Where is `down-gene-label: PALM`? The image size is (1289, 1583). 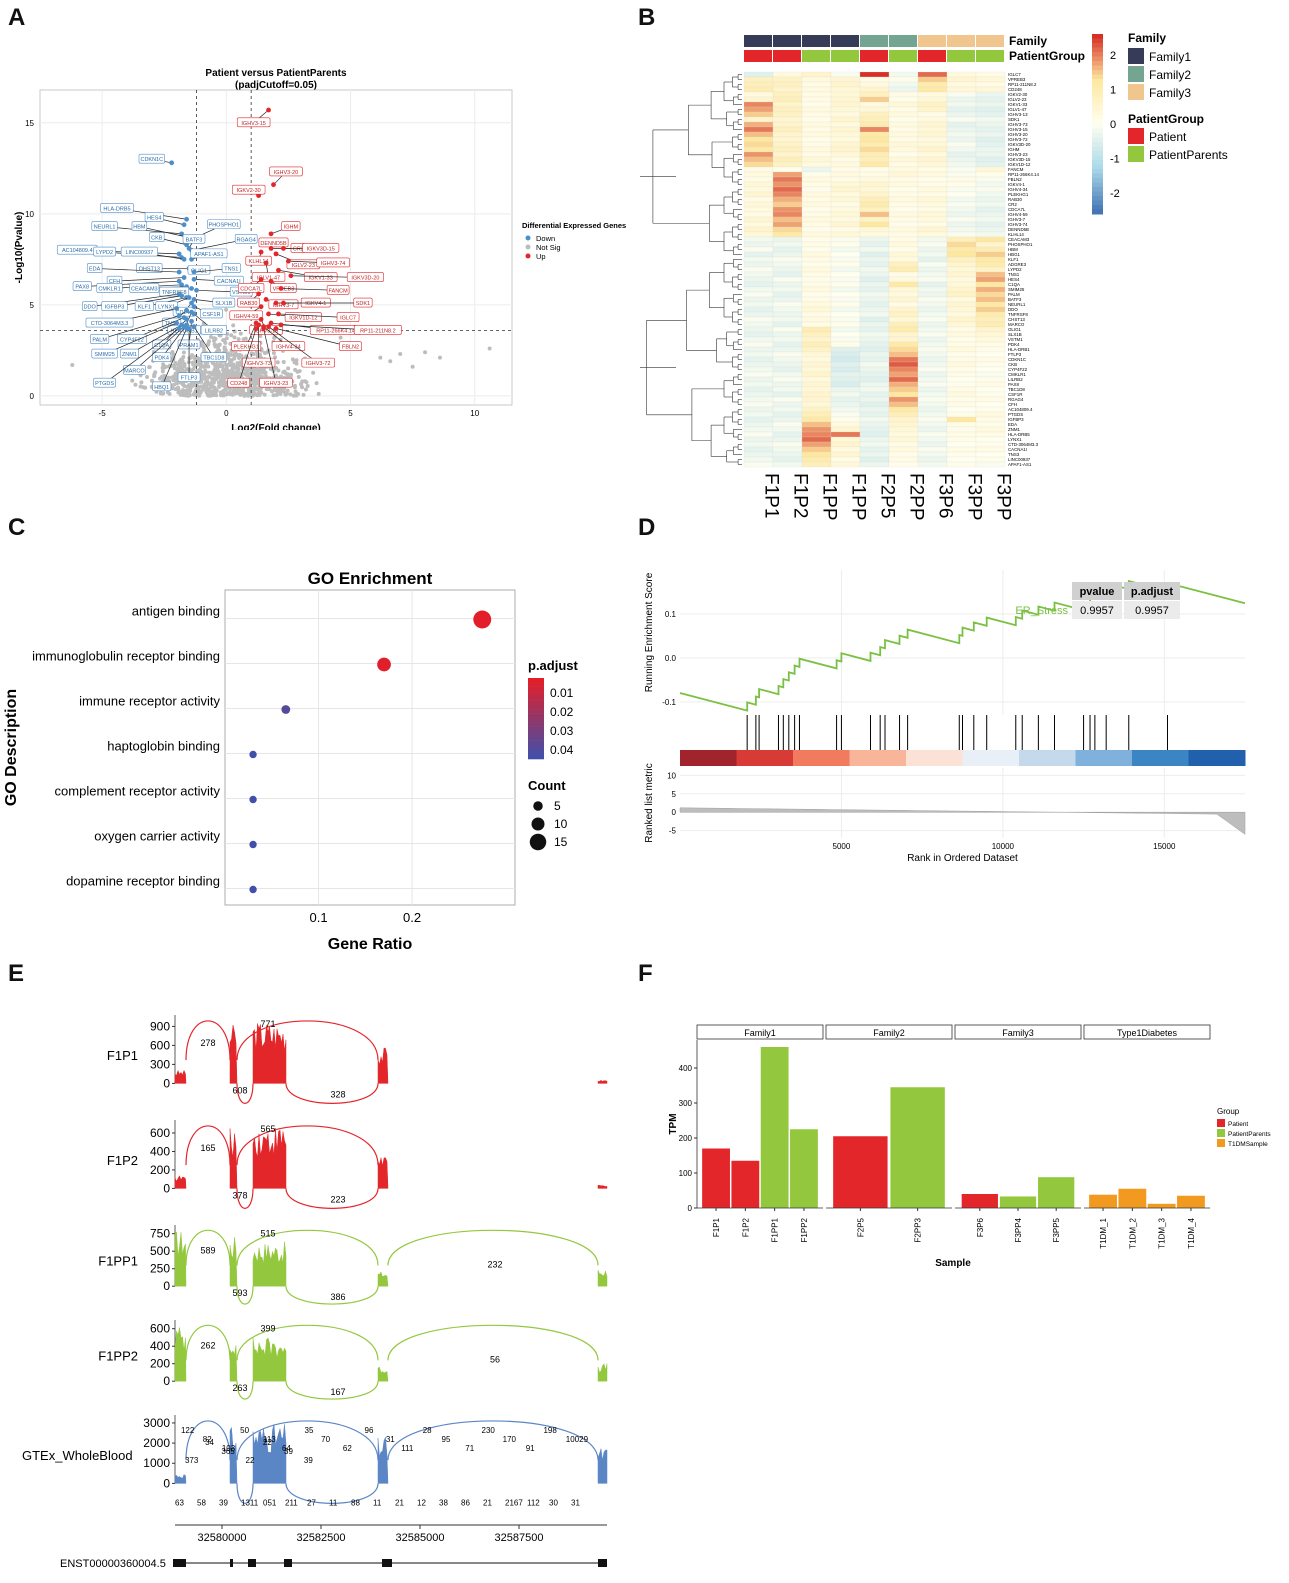 down-gene-label: PALM is located at coordinates (99, 340).